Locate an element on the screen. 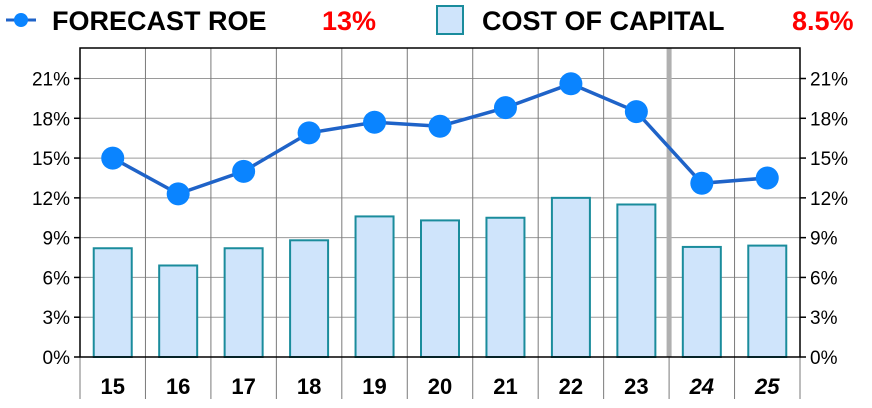  x-tick-label: 20 is located at coordinates (440, 386).